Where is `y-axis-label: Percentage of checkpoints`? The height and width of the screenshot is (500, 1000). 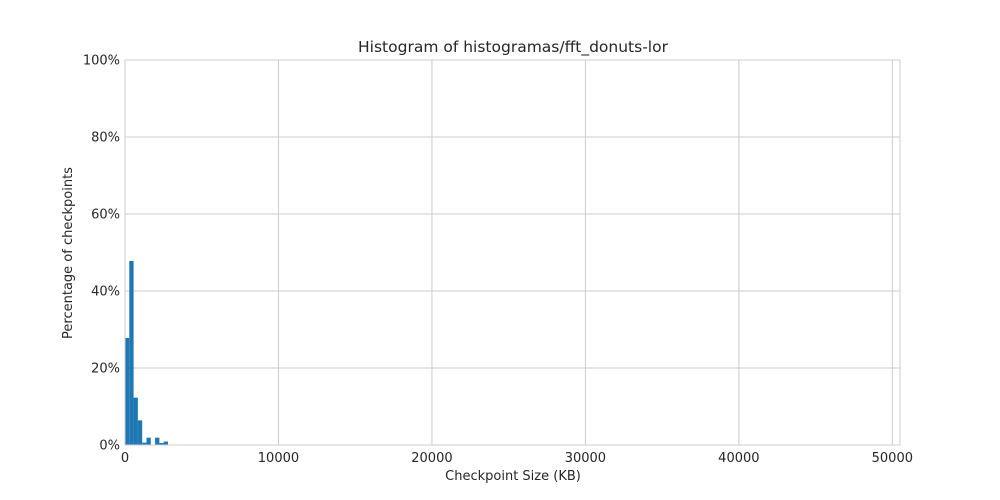
y-axis-label: Percentage of checkpoints is located at coordinates (68, 253).